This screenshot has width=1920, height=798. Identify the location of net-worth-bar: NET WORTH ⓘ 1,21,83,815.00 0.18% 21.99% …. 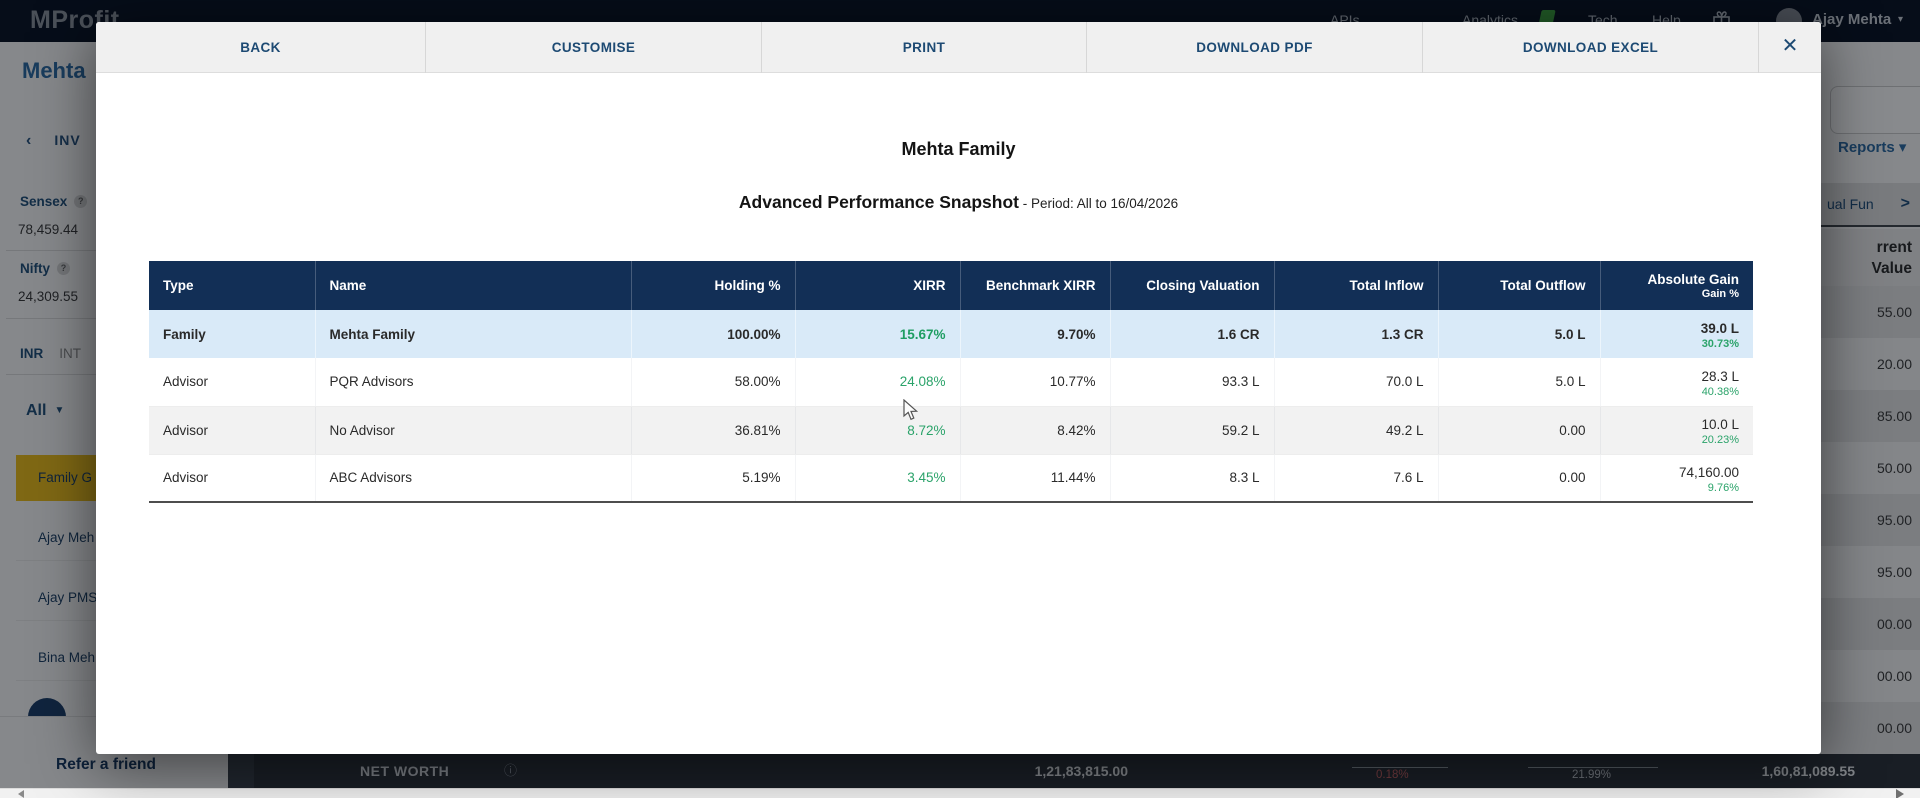
(1074, 771).